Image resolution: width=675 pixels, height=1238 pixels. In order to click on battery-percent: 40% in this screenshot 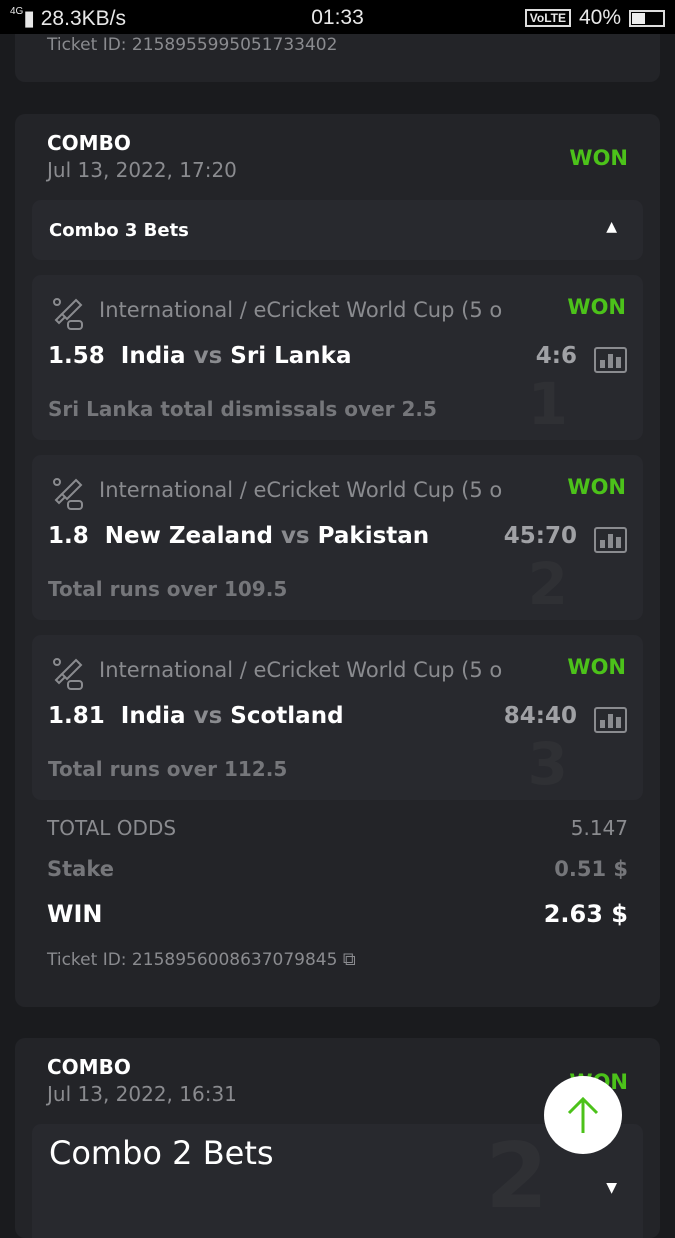, I will do `click(599, 17)`.